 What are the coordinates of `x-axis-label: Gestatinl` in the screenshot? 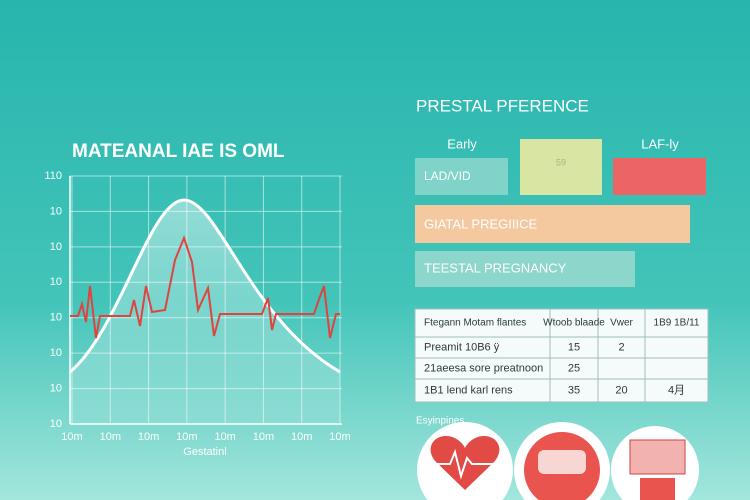 It's located at (204, 452).